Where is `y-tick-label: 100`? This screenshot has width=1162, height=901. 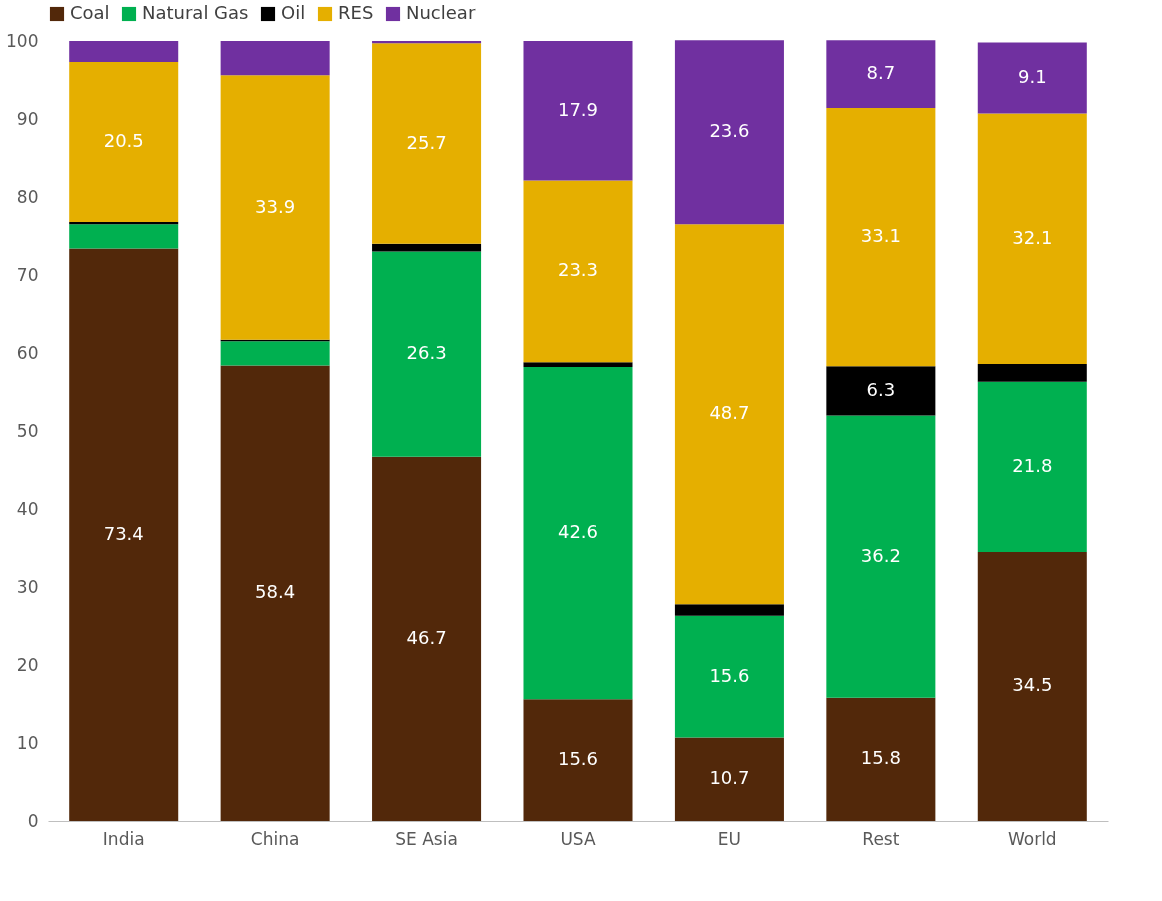
y-tick-label: 100 is located at coordinates (22, 40).